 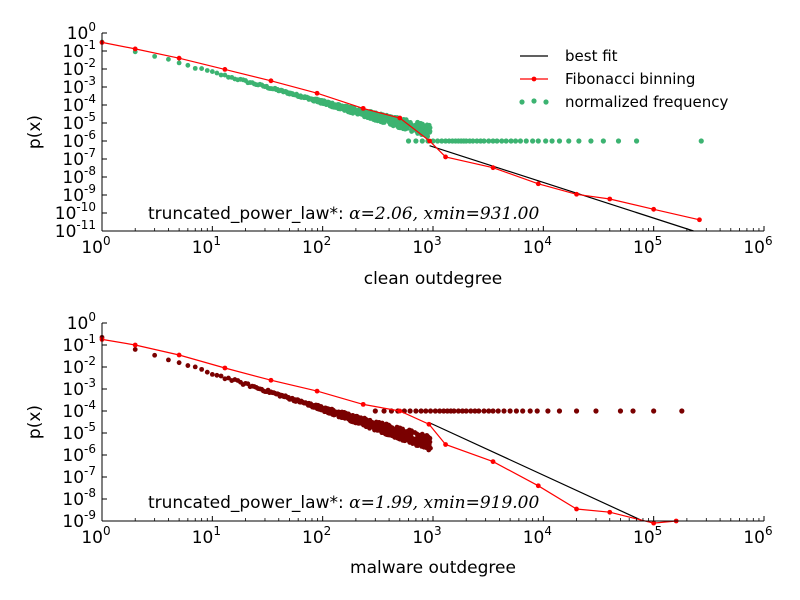 What do you see at coordinates (426, 536) in the screenshot?
I see `bottom-x-tick-label: 10³` at bounding box center [426, 536].